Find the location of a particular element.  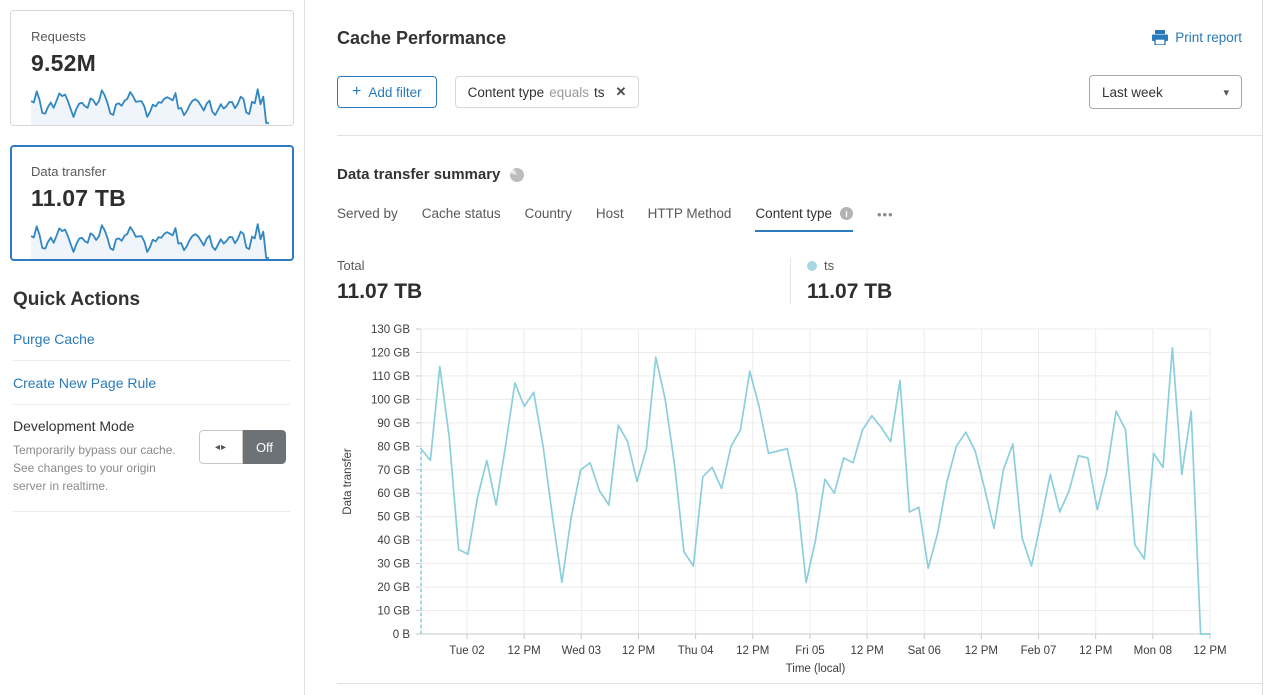

filter-operator: equals is located at coordinates (569, 92).